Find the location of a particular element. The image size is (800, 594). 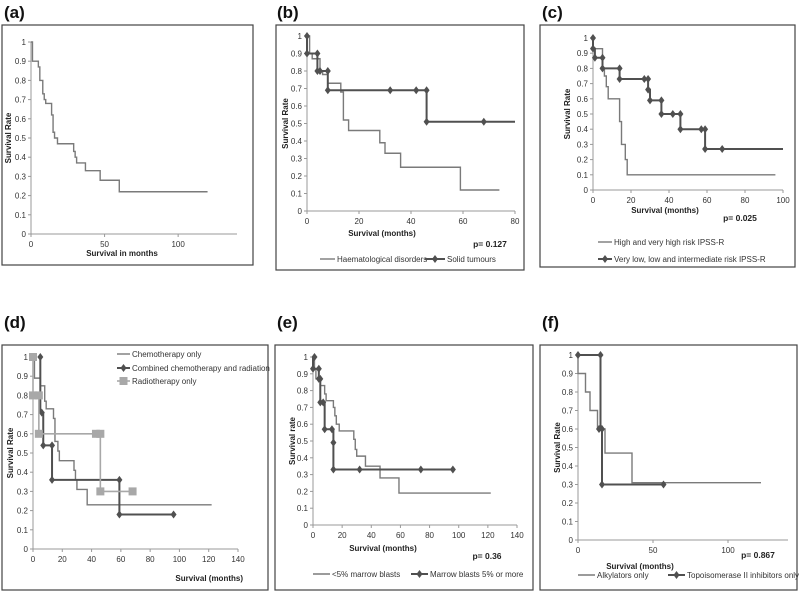

panel-label: (d) is located at coordinates (15, 322).